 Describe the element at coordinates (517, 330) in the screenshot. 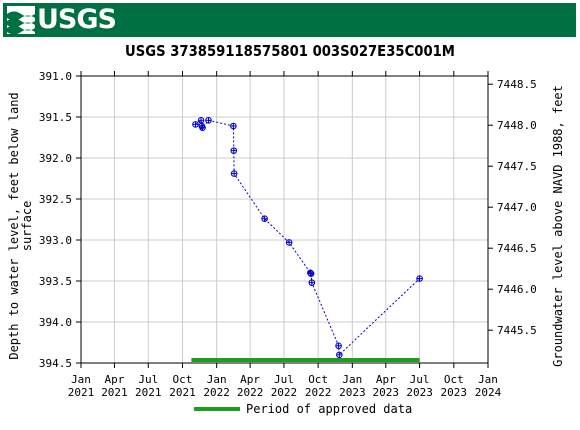

I see `y-right-tick-label: 7445.5` at that location.